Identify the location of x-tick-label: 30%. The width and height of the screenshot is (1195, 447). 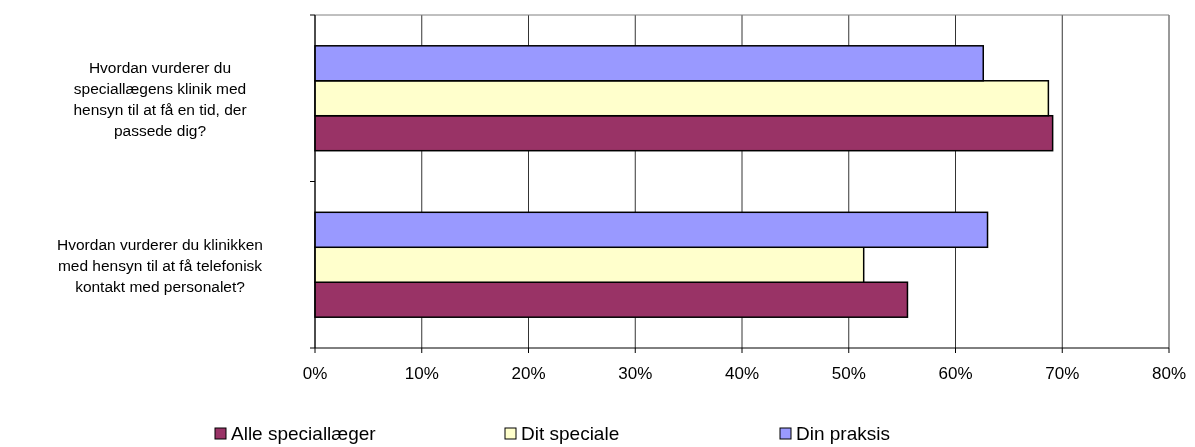
(635, 373).